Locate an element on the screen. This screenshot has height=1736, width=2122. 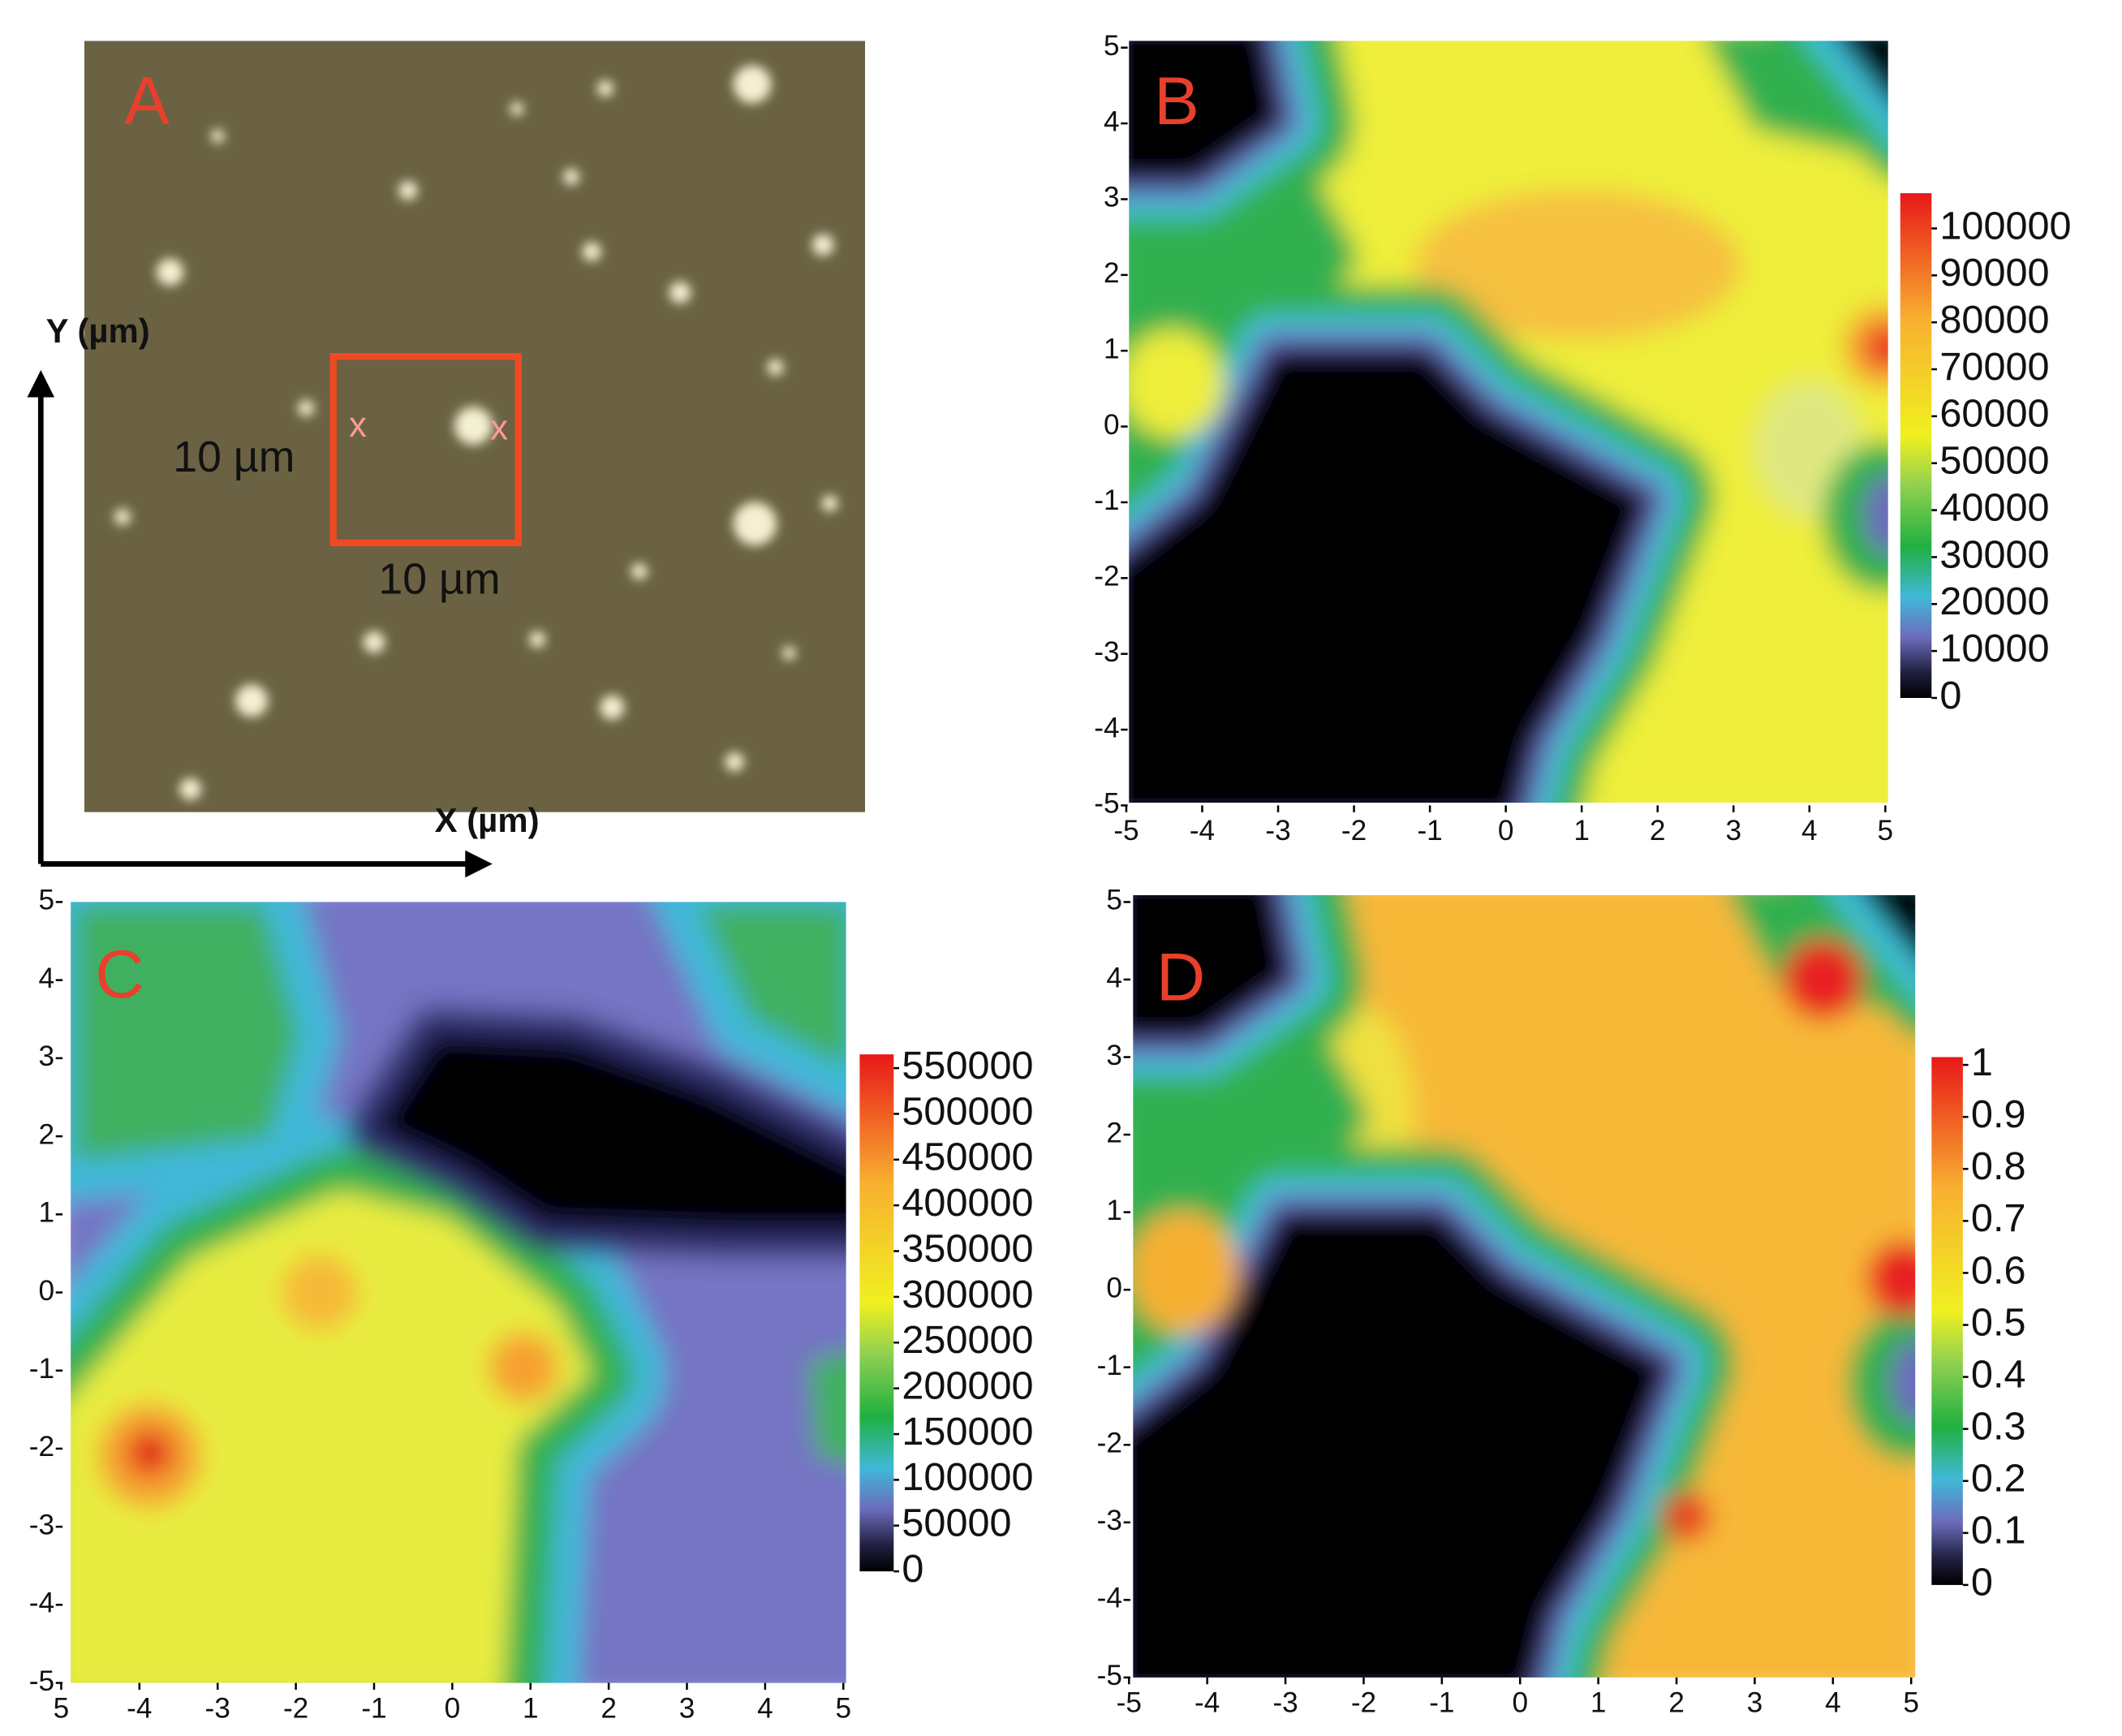
colorbar-tick-label: 0.7 is located at coordinates (1999, 1218).